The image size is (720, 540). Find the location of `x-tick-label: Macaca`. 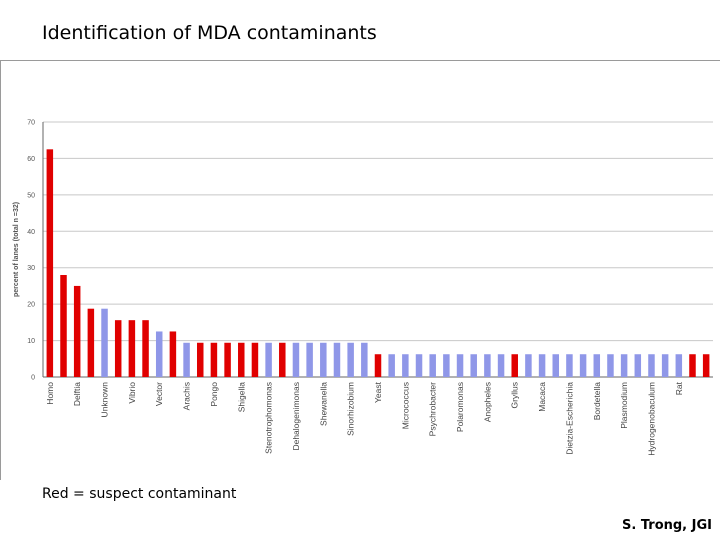

x-tick-label: Macaca is located at coordinates (542, 397).